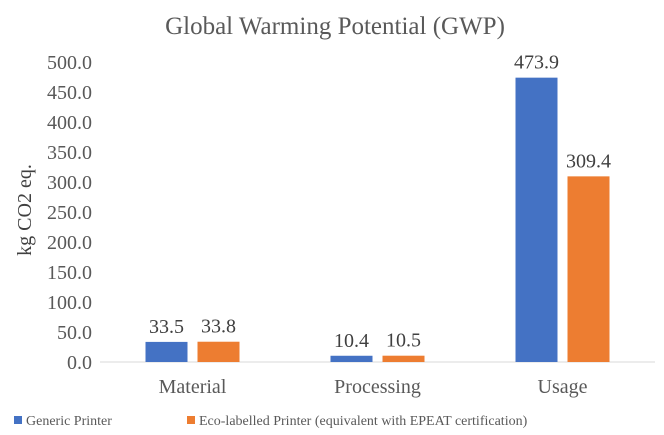 This screenshot has width=664, height=435. I want to click on y-tick-label: 400.0, so click(69, 123).